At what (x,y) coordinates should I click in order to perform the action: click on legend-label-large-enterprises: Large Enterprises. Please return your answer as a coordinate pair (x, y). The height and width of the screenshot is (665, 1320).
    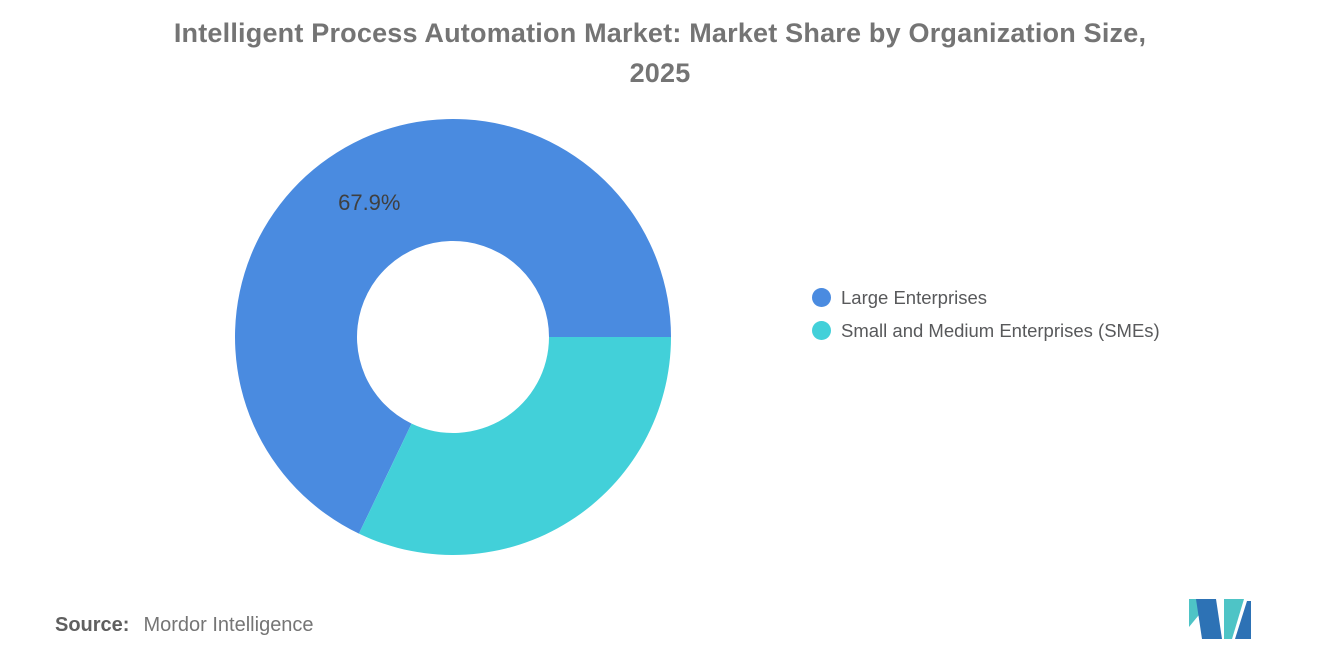
    Looking at the image, I should click on (914, 297).